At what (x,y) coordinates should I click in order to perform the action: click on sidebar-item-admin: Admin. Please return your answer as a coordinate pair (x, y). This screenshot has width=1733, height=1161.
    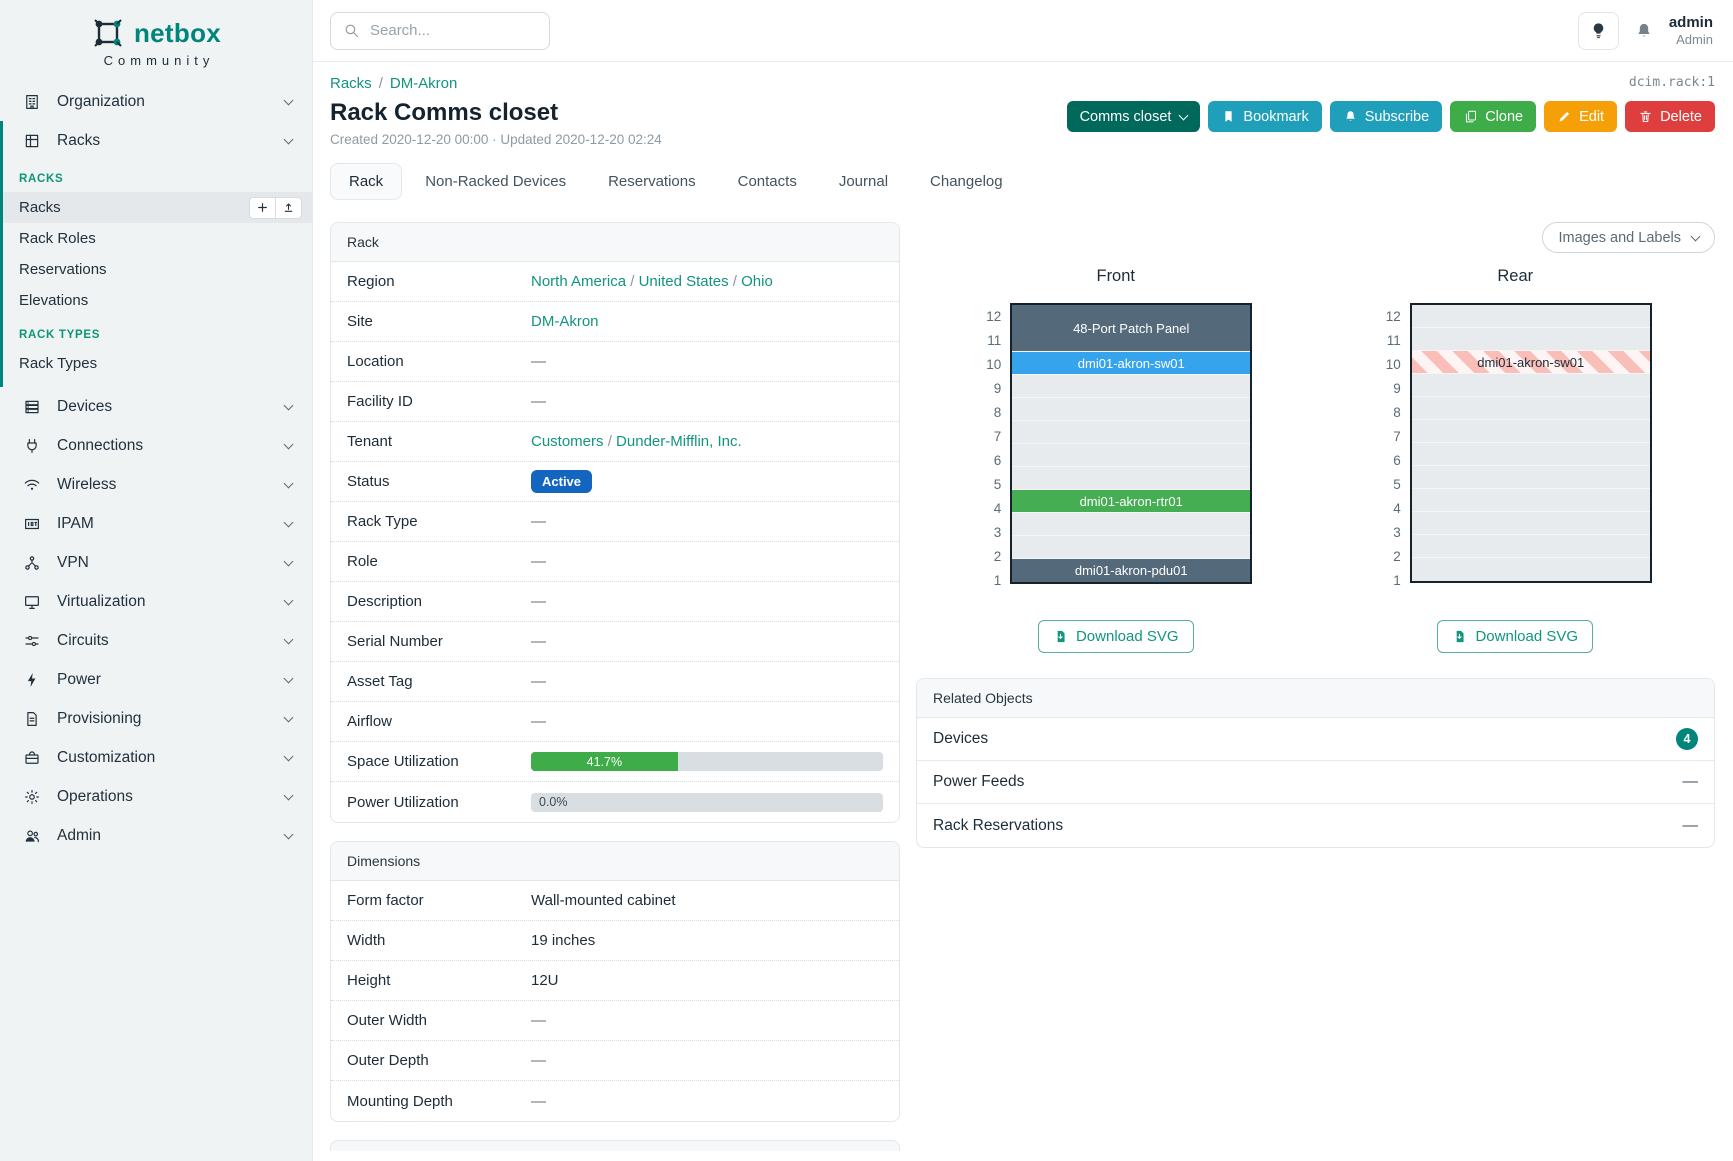
    Looking at the image, I should click on (156, 835).